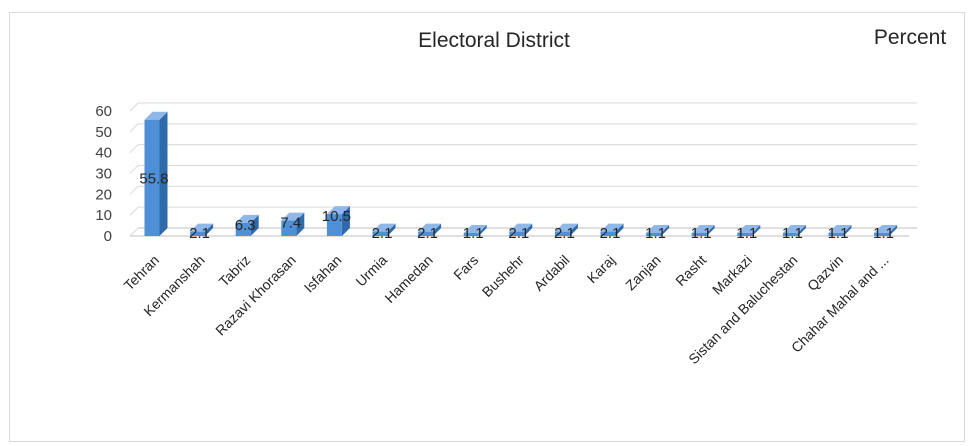  What do you see at coordinates (323, 274) in the screenshot?
I see `x-tick-label: Isfahan` at bounding box center [323, 274].